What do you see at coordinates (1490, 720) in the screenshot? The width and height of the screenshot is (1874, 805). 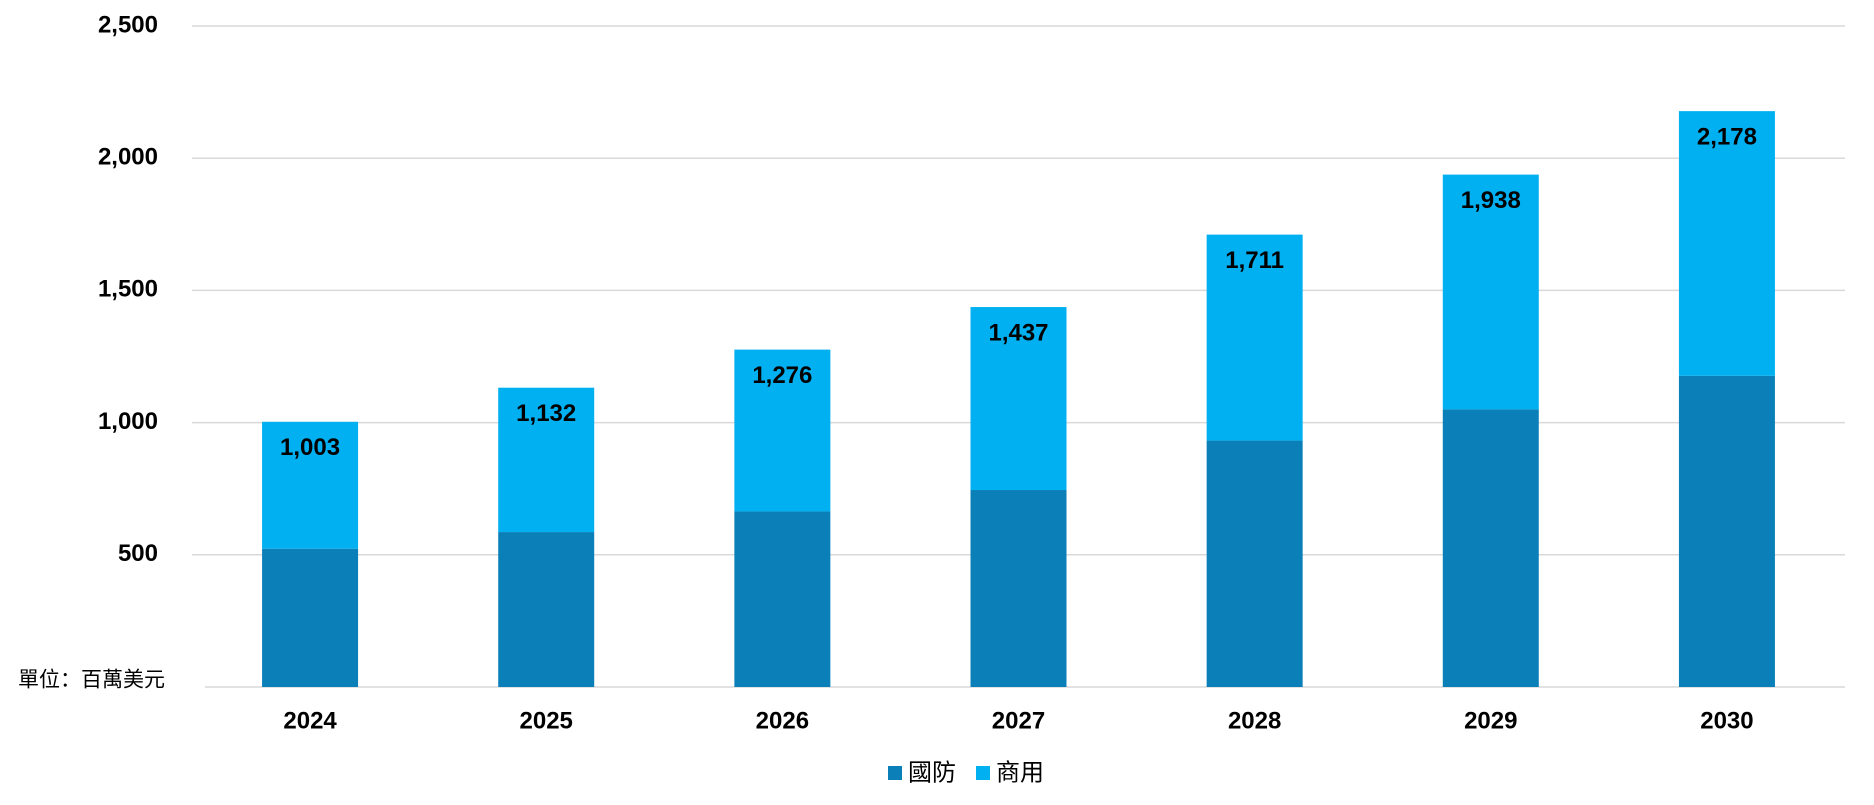 I see `x-tick-label: 2029` at bounding box center [1490, 720].